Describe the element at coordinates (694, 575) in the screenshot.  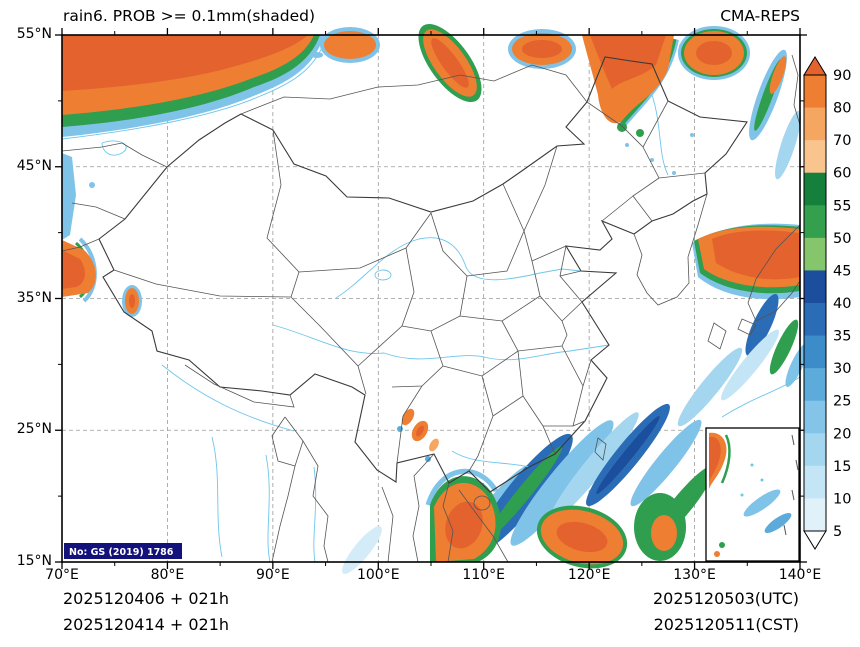
I see `lon-tick-label: 130°E` at that location.